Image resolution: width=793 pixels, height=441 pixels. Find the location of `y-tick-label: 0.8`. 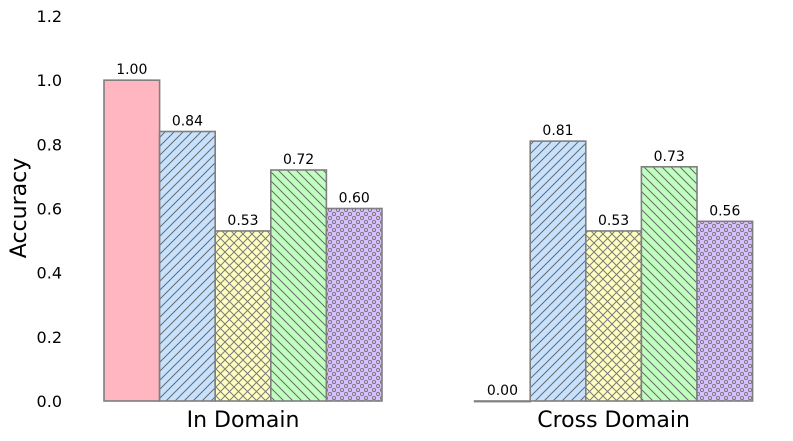

y-tick-label: 0.8 is located at coordinates (49, 144).